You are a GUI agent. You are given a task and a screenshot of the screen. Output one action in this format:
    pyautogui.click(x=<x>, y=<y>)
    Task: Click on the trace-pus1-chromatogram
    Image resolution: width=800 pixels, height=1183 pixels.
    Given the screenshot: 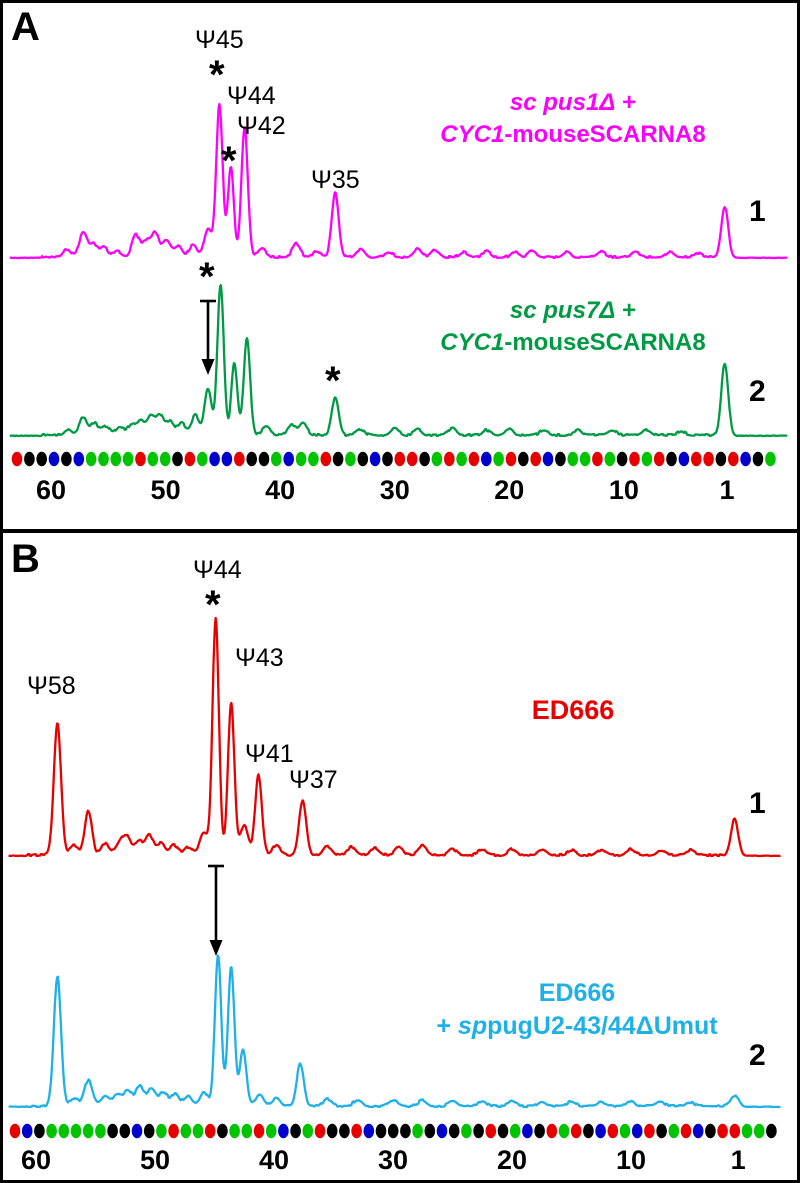 What is the action you would take?
    pyautogui.click(x=398, y=181)
    